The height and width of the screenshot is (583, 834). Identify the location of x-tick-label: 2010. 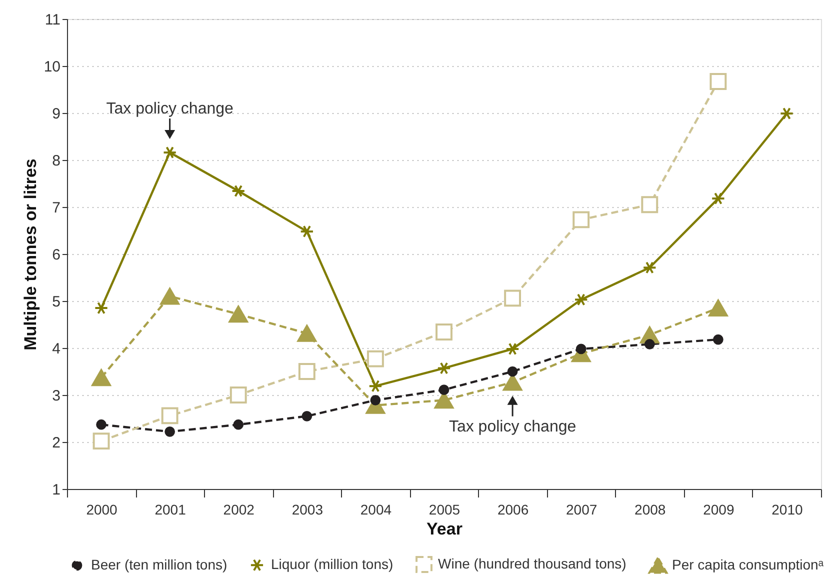
(788, 510).